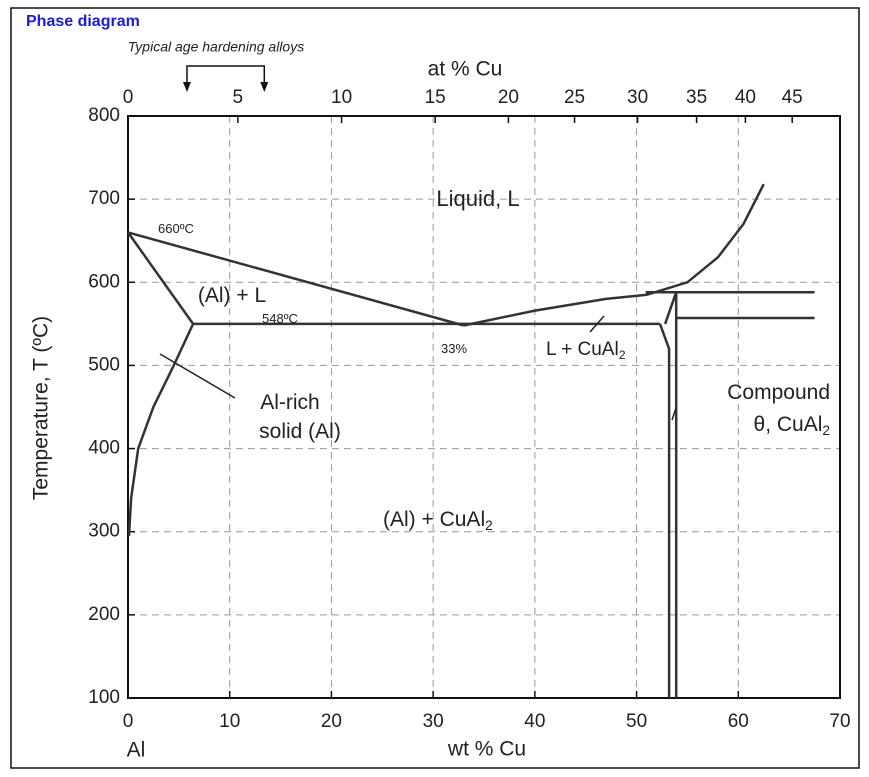  What do you see at coordinates (788, 424) in the screenshot?
I see `annotation-text: θ, CuAl` at bounding box center [788, 424].